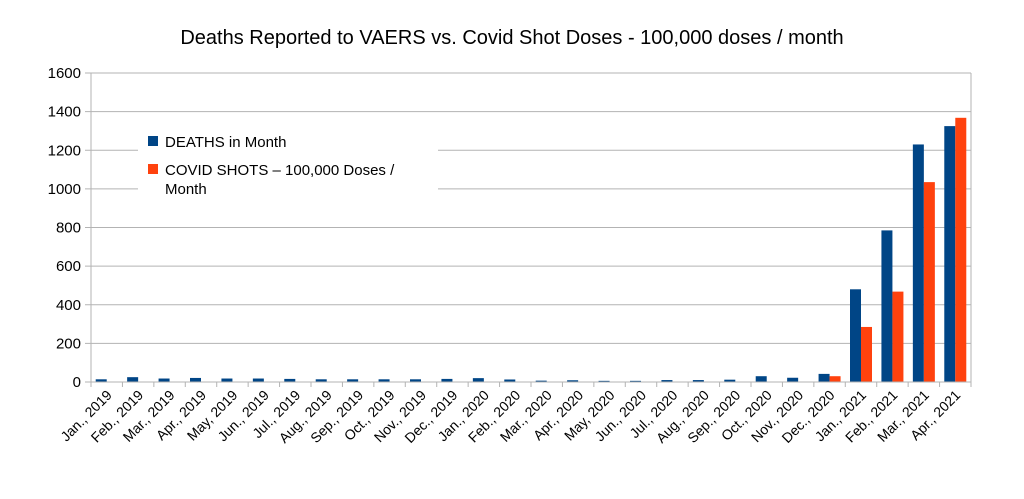 The image size is (1024, 499). I want to click on legend-label-shots-line2: Month, so click(186, 189).